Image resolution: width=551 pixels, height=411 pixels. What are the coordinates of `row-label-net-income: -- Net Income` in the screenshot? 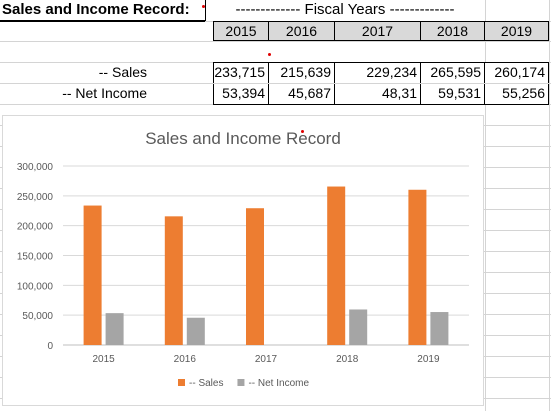 It's located at (102, 94).